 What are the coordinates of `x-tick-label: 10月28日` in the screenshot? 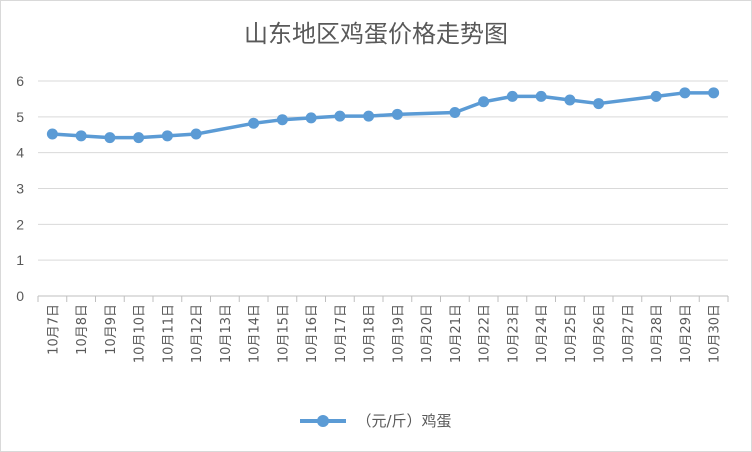 It's located at (657, 333).